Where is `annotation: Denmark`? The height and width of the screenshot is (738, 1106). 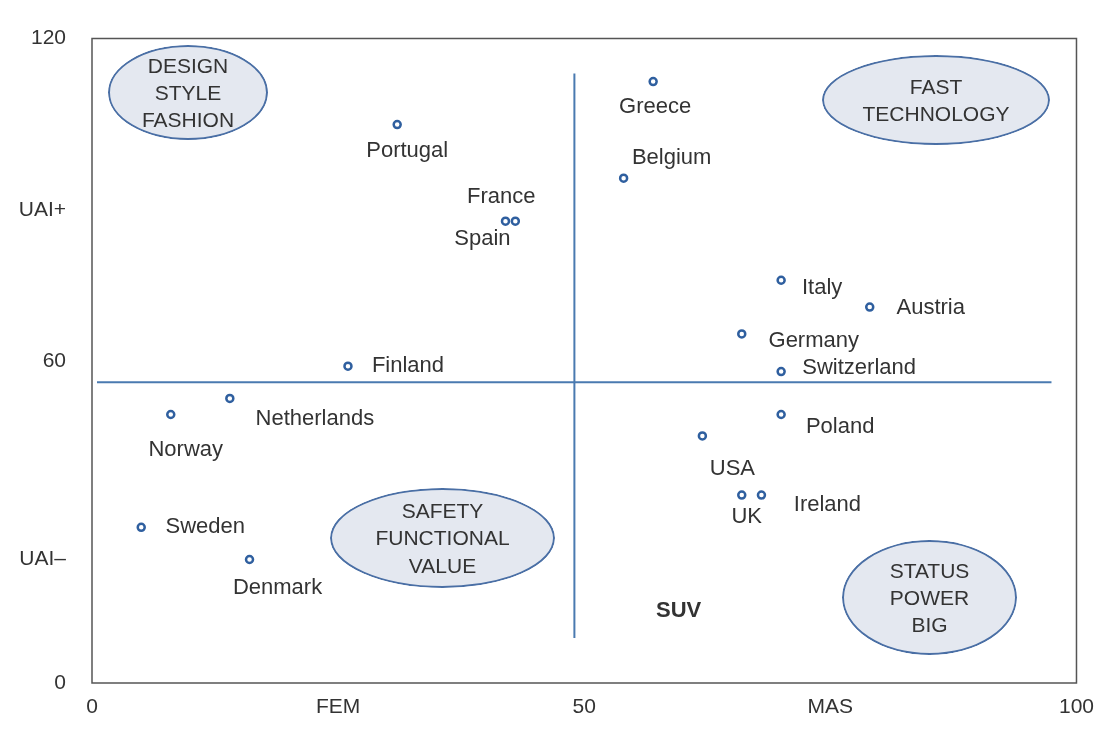
annotation: Denmark is located at coordinates (278, 586).